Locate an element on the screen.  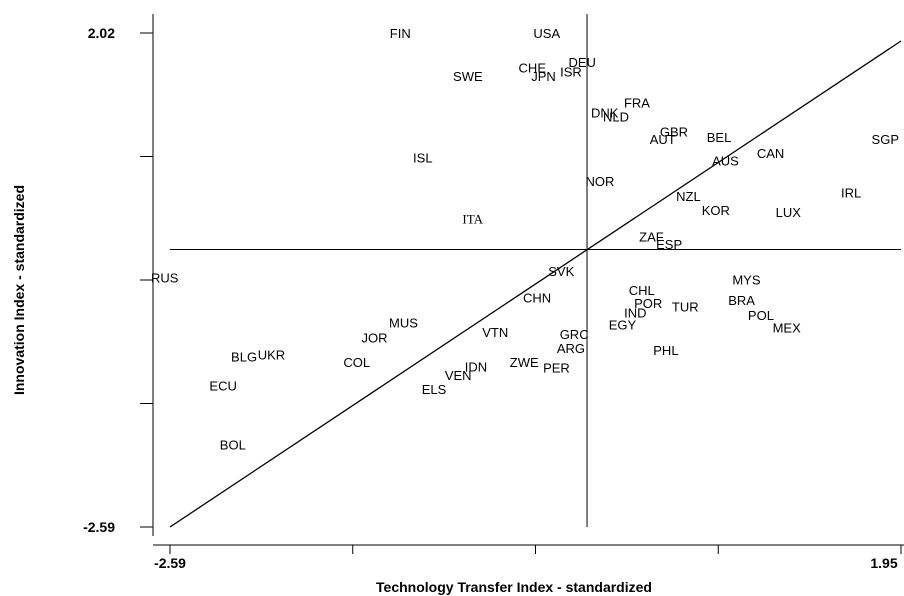
point-label-bol: BOL is located at coordinates (233, 444).